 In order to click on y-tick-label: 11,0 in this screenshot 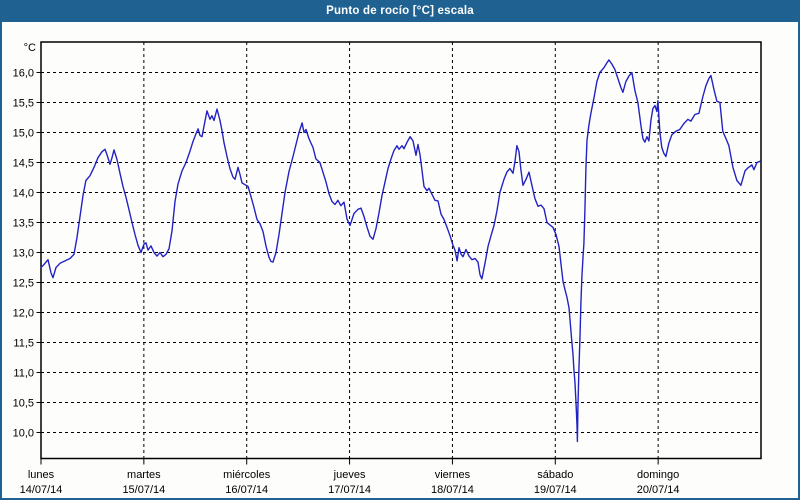, I will do `click(23, 373)`.